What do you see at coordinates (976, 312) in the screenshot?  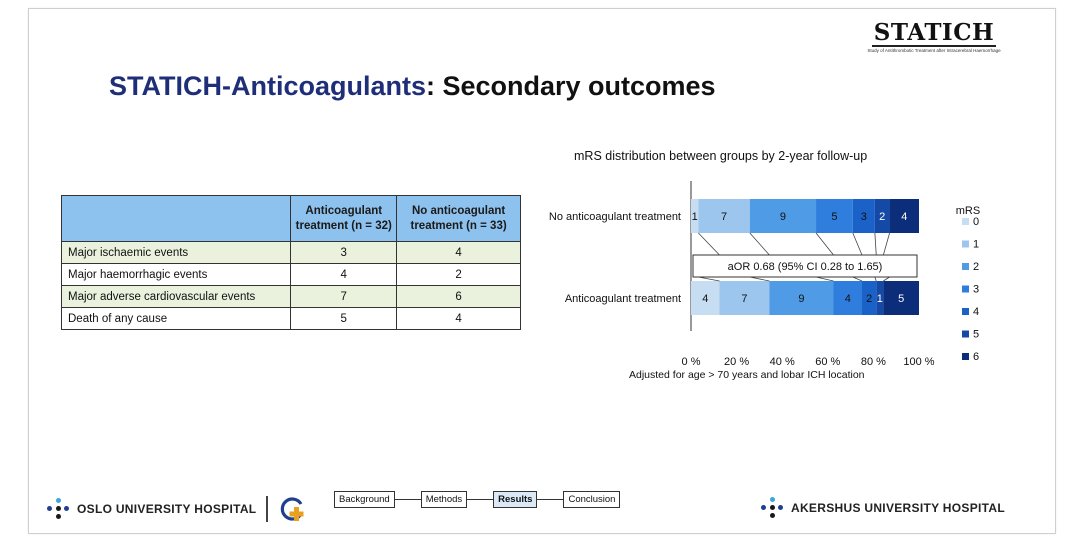 I see `legend-label: 4` at bounding box center [976, 312].